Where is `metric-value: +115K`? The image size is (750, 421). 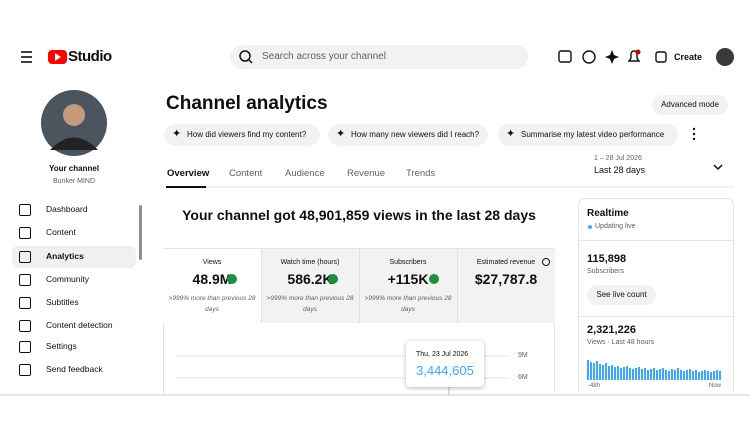 metric-value: +115K is located at coordinates (408, 279).